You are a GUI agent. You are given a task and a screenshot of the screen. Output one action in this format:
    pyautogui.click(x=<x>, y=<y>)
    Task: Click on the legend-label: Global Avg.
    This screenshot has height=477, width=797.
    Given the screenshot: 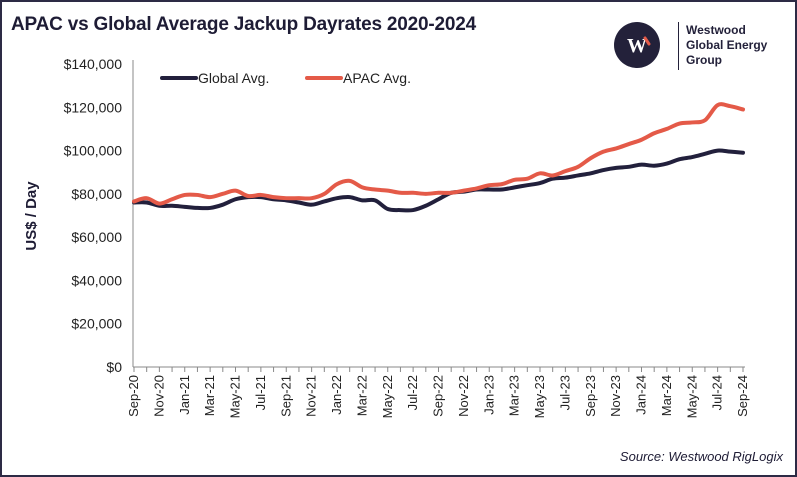 What is the action you would take?
    pyautogui.click(x=233, y=78)
    